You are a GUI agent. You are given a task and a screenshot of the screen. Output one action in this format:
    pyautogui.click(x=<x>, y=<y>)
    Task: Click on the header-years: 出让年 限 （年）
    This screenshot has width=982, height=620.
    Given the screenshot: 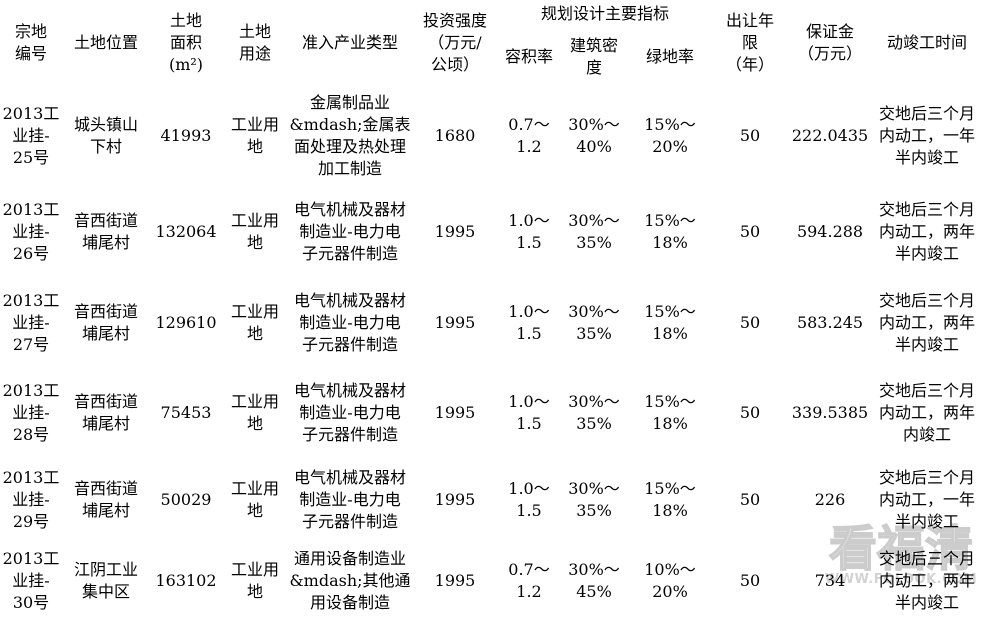 What is the action you would take?
    pyautogui.click(x=750, y=42)
    